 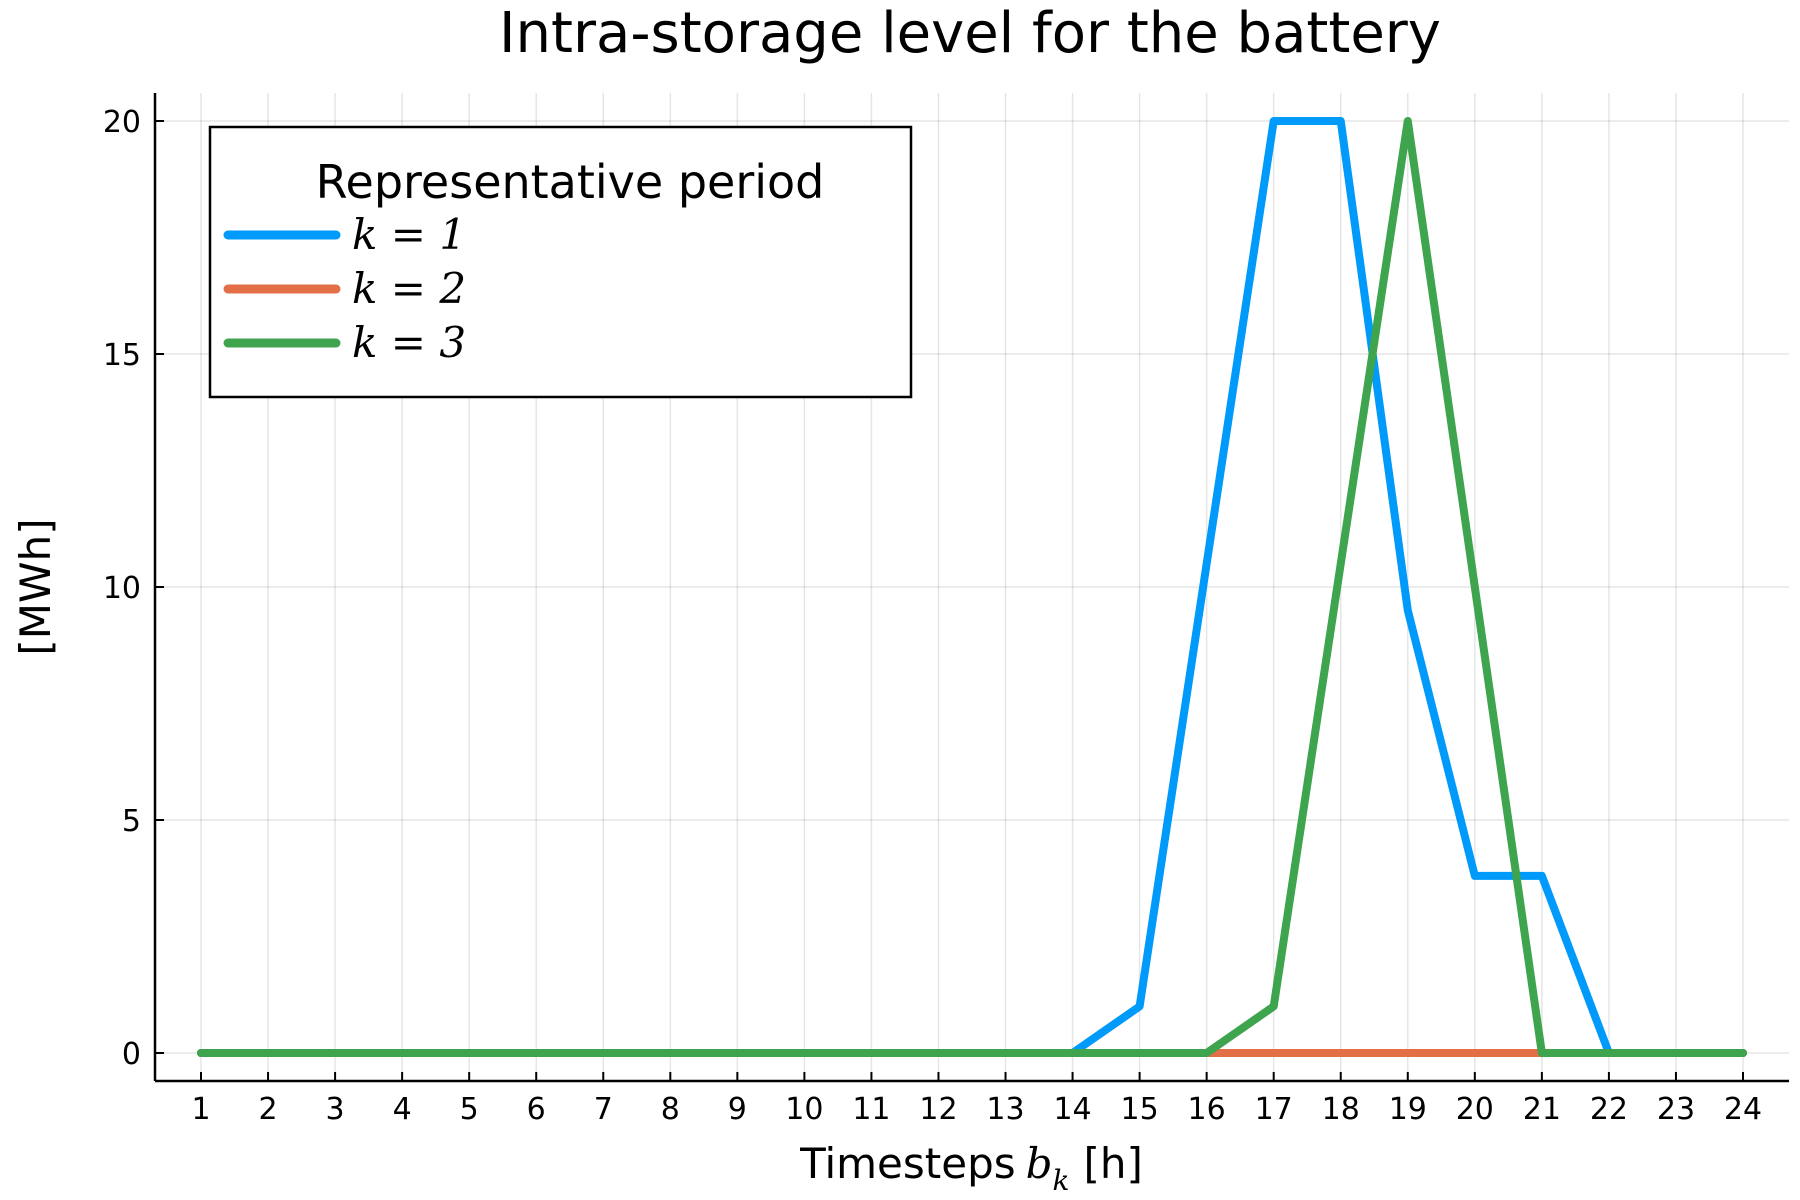 What do you see at coordinates (122, 588) in the screenshot?
I see `y-tick-label: 10` at bounding box center [122, 588].